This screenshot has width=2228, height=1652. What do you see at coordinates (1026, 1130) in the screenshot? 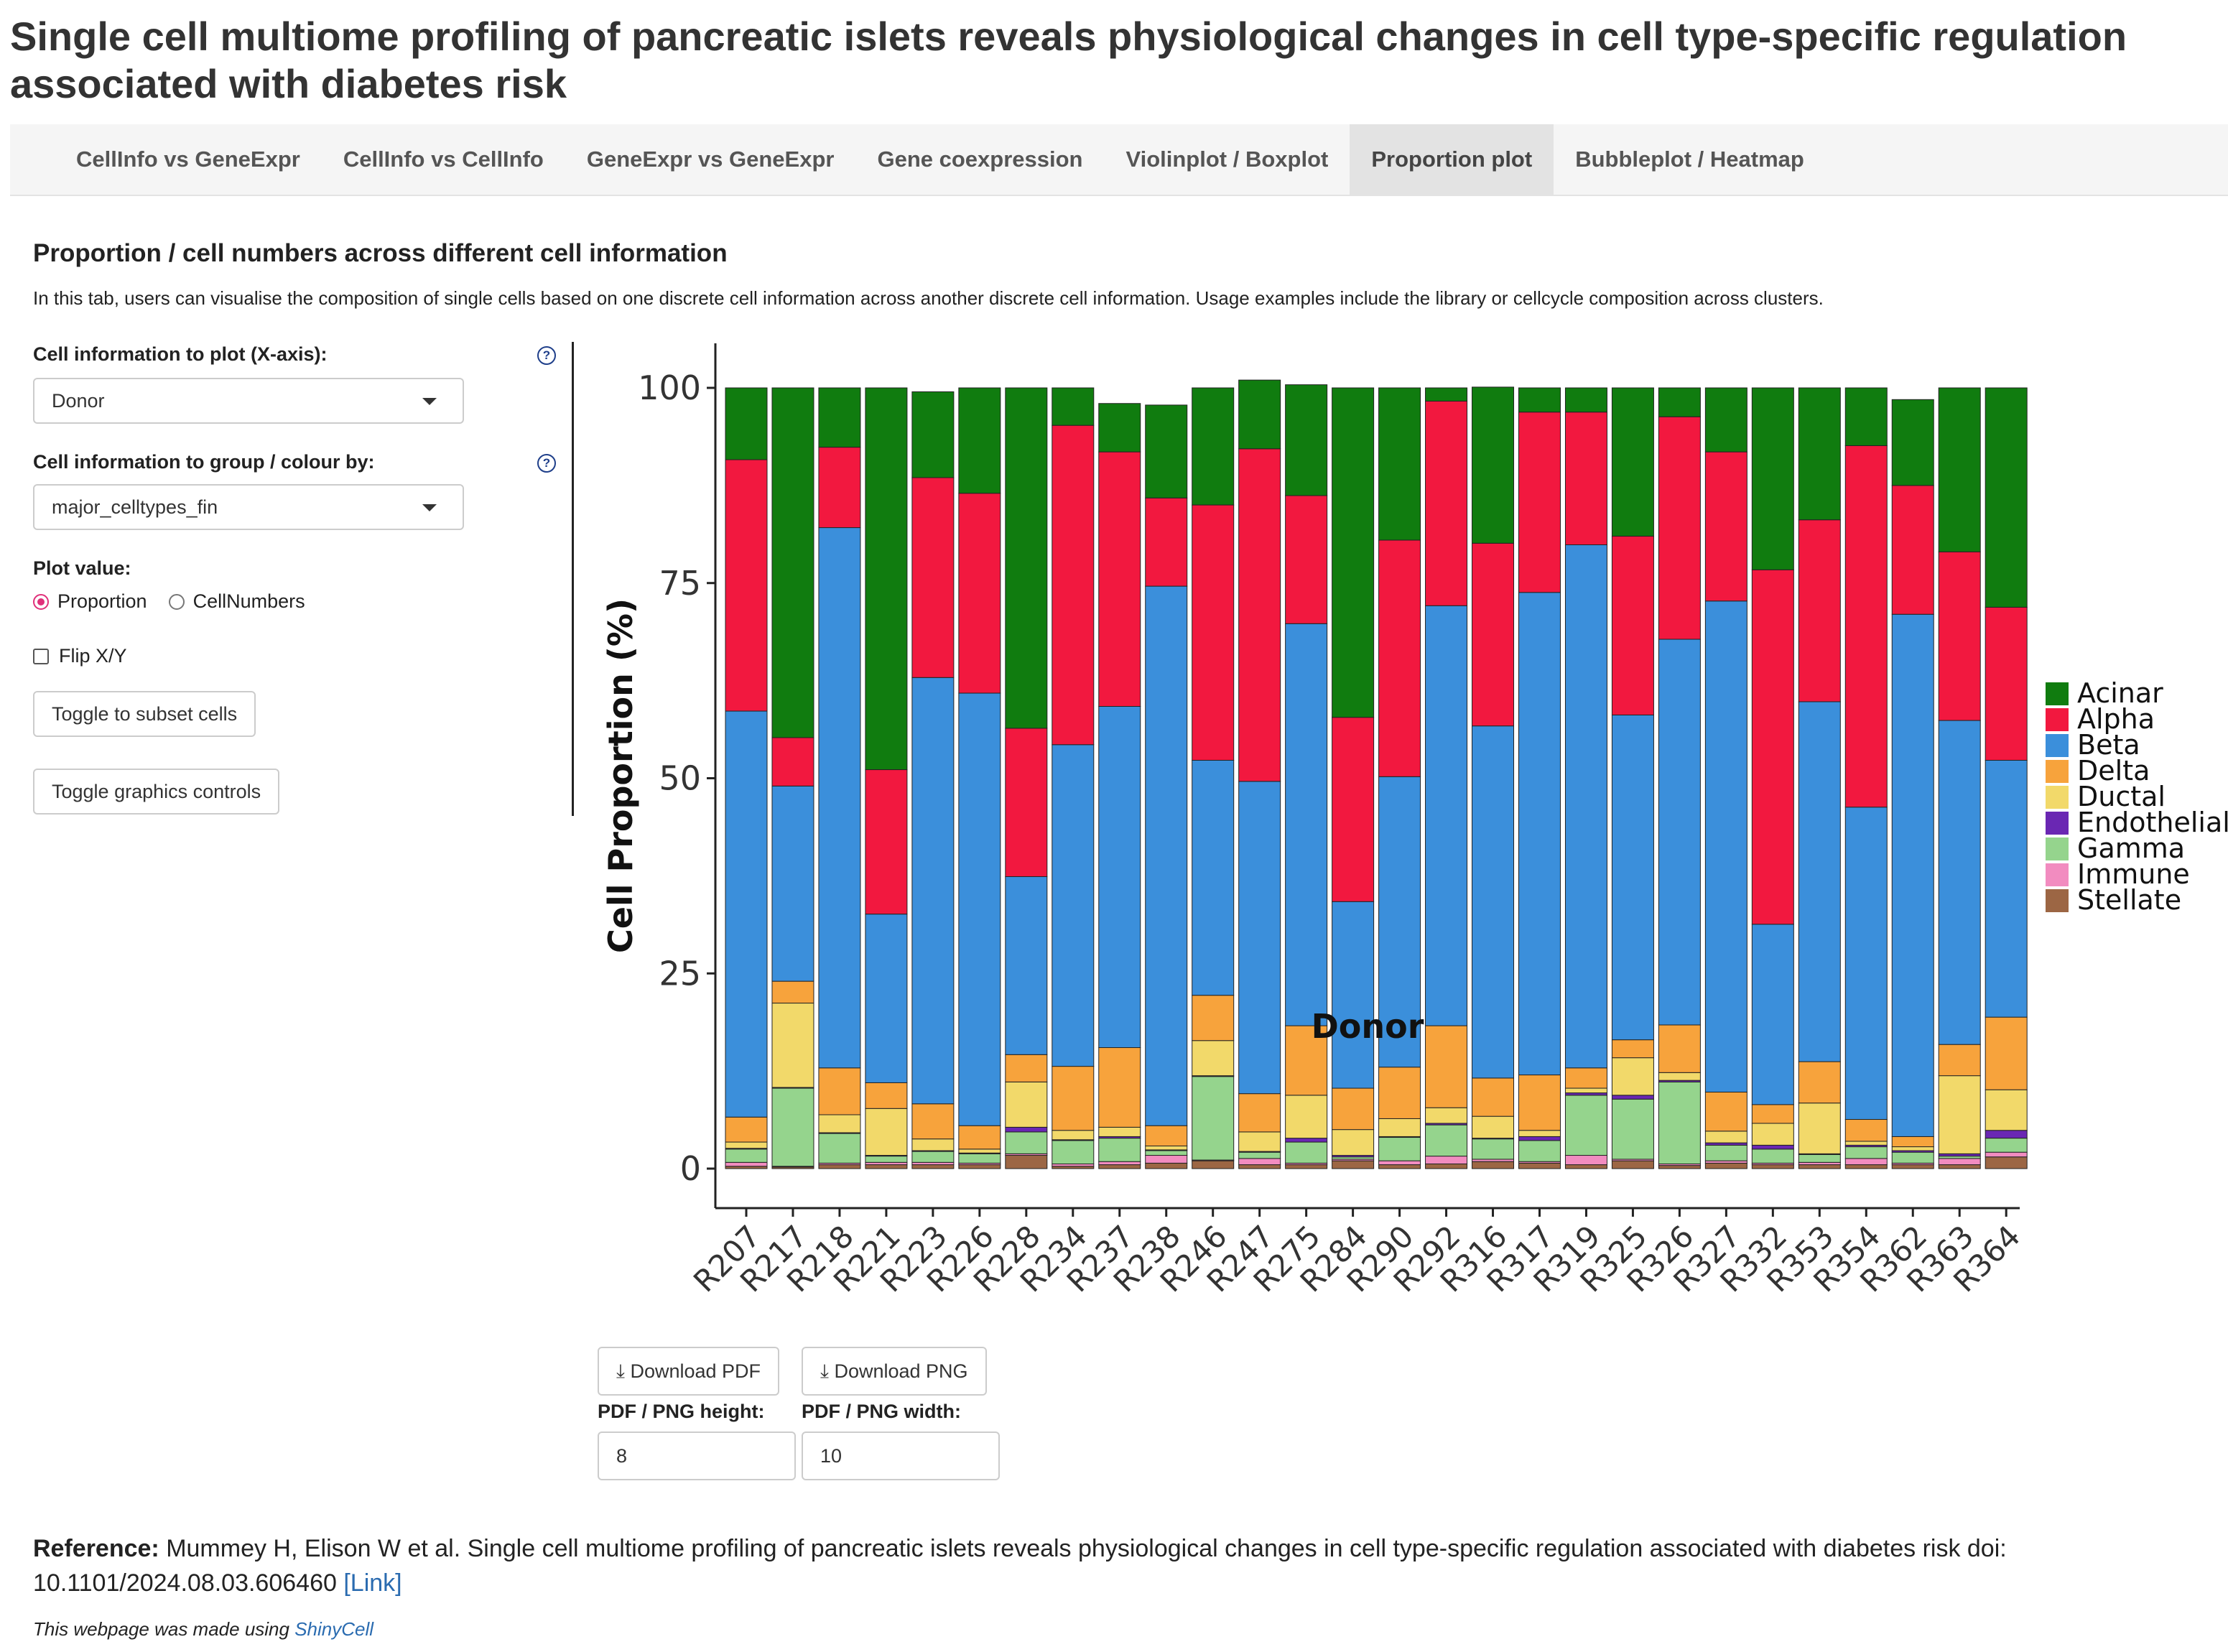
I see `bar-R228-endothelial` at bounding box center [1026, 1130].